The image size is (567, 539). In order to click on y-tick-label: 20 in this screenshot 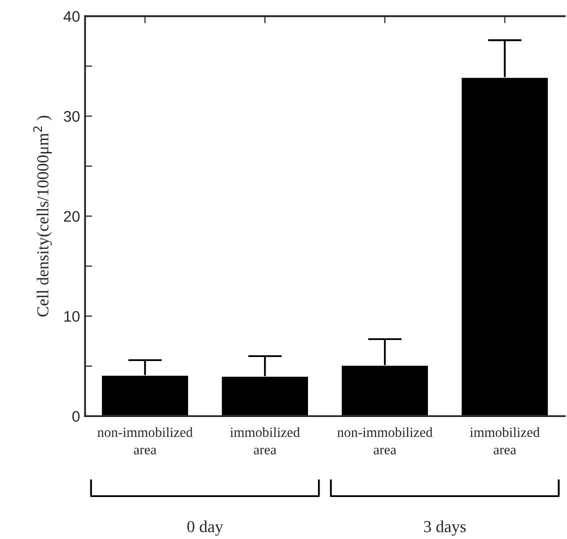, I will do `click(72, 216)`.